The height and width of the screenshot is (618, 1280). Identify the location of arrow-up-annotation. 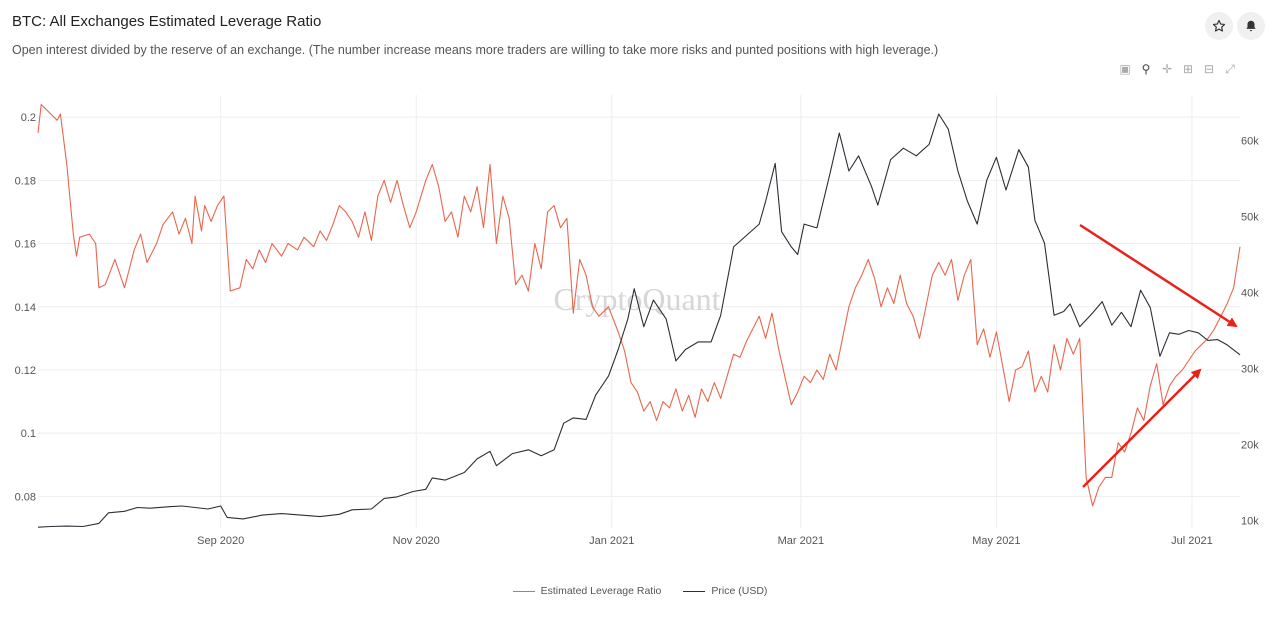
(1142, 428).